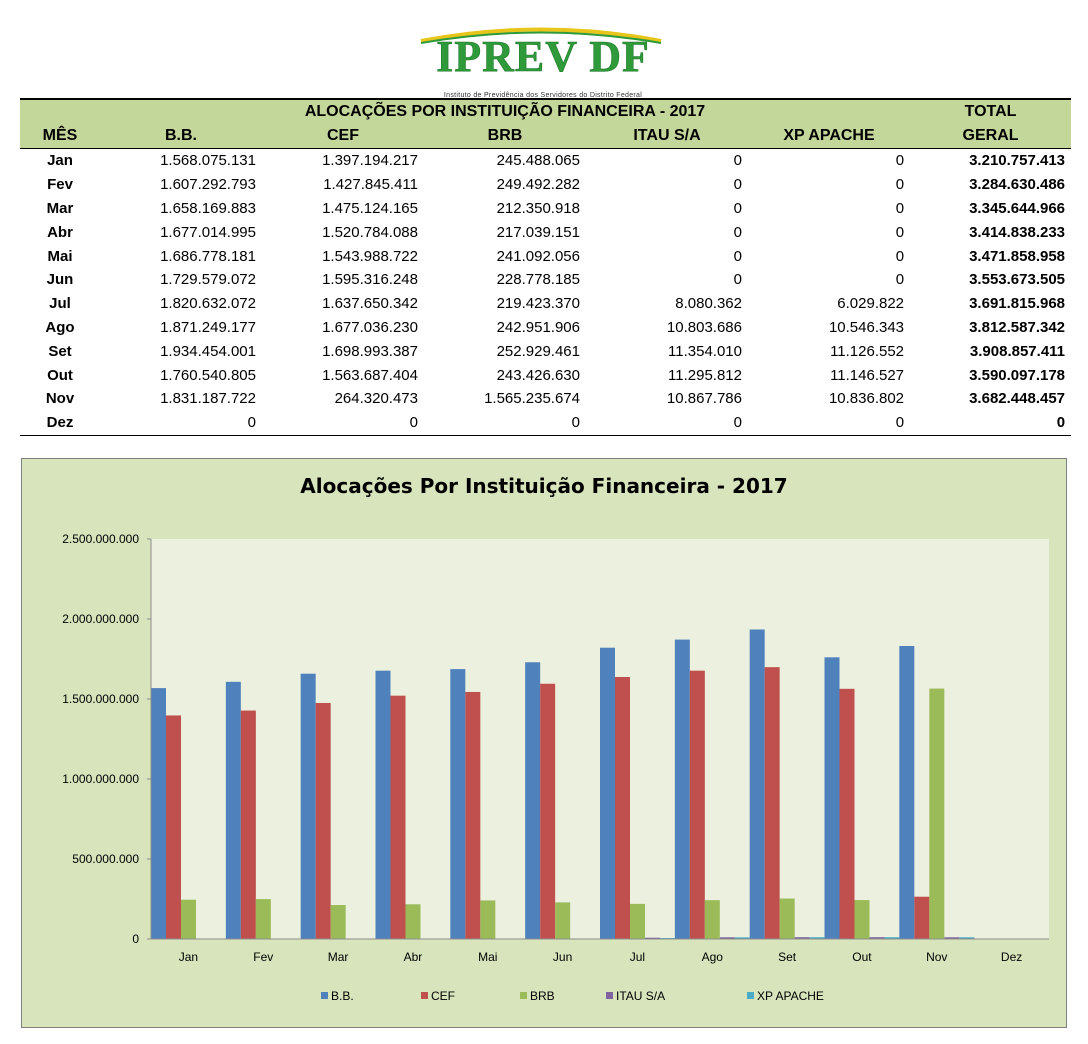 This screenshot has height=1044, width=1088. Describe the element at coordinates (543, 56) in the screenshot. I see `logo-wordmark: IPREV DF` at that location.